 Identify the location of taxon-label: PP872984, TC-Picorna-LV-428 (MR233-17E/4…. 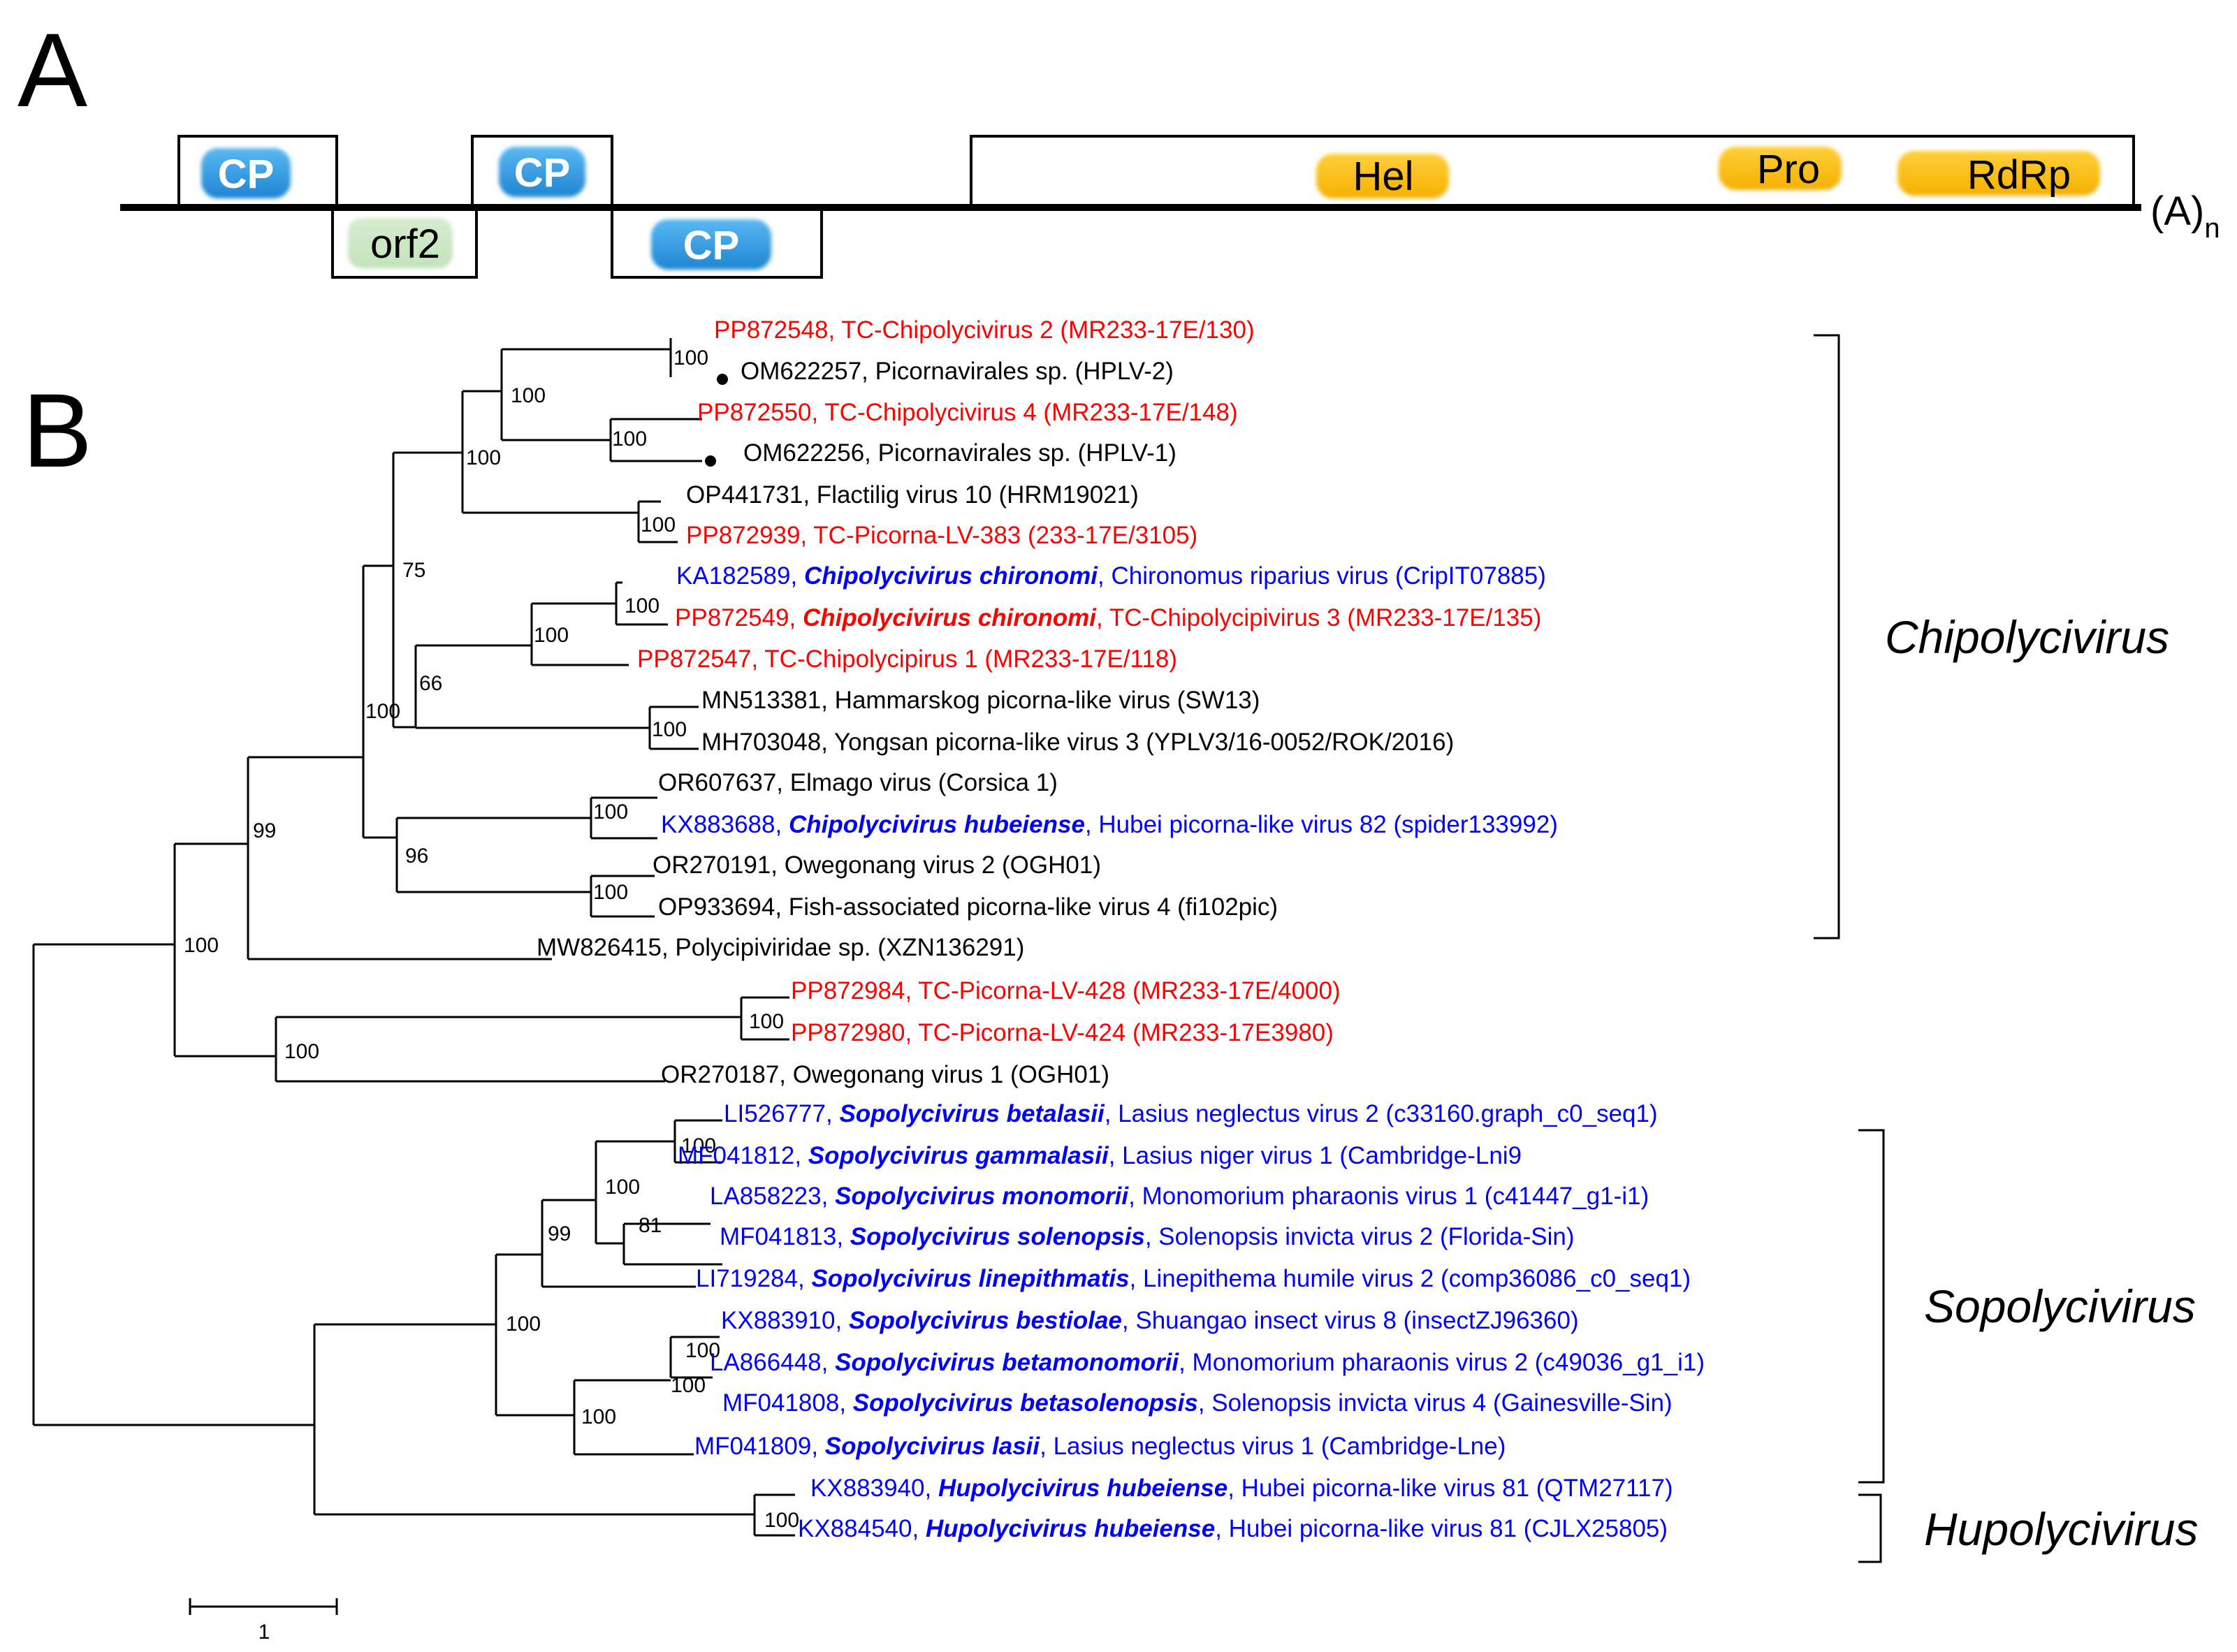
(1066, 990).